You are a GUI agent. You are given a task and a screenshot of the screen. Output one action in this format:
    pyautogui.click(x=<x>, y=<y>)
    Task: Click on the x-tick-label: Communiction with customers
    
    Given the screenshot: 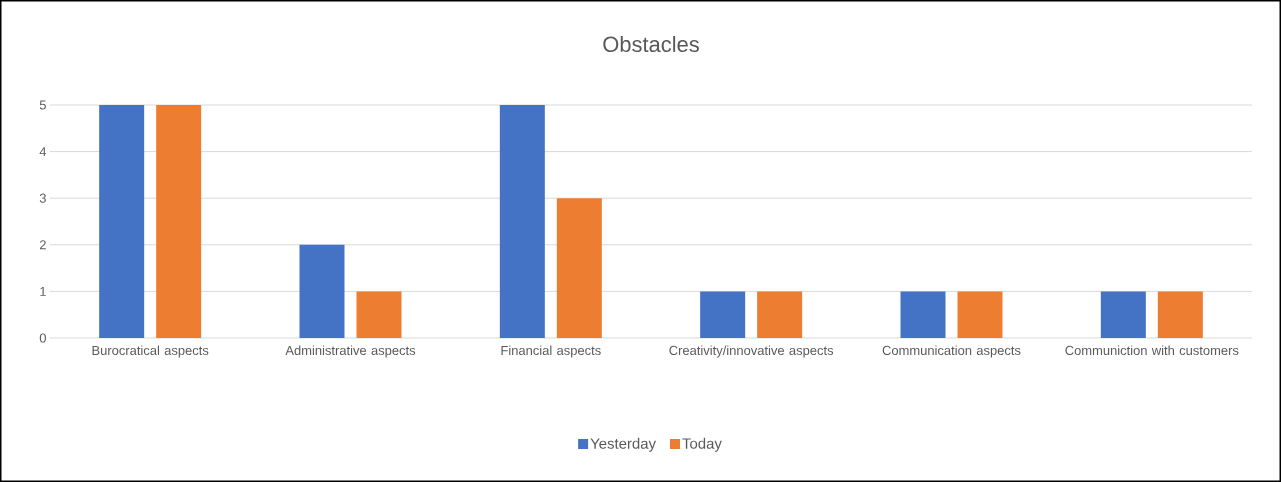 What is the action you would take?
    pyautogui.click(x=1152, y=350)
    